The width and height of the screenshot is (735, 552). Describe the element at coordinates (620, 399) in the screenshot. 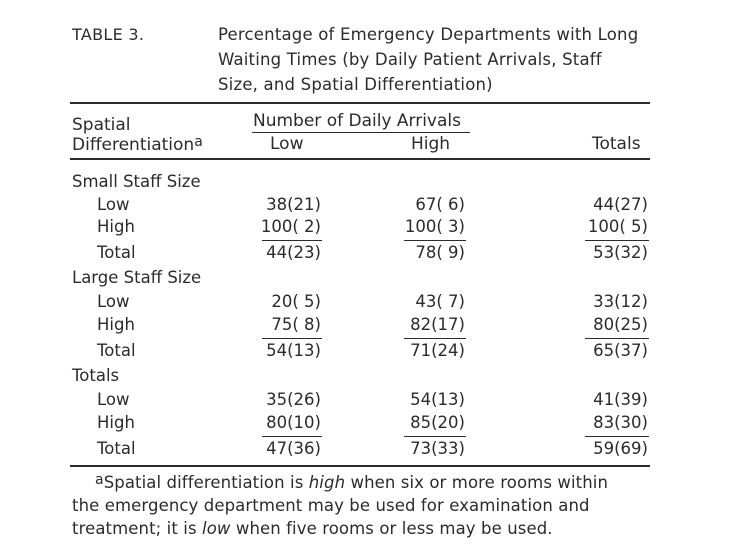

I see `cell-totals: 41(39)` at that location.